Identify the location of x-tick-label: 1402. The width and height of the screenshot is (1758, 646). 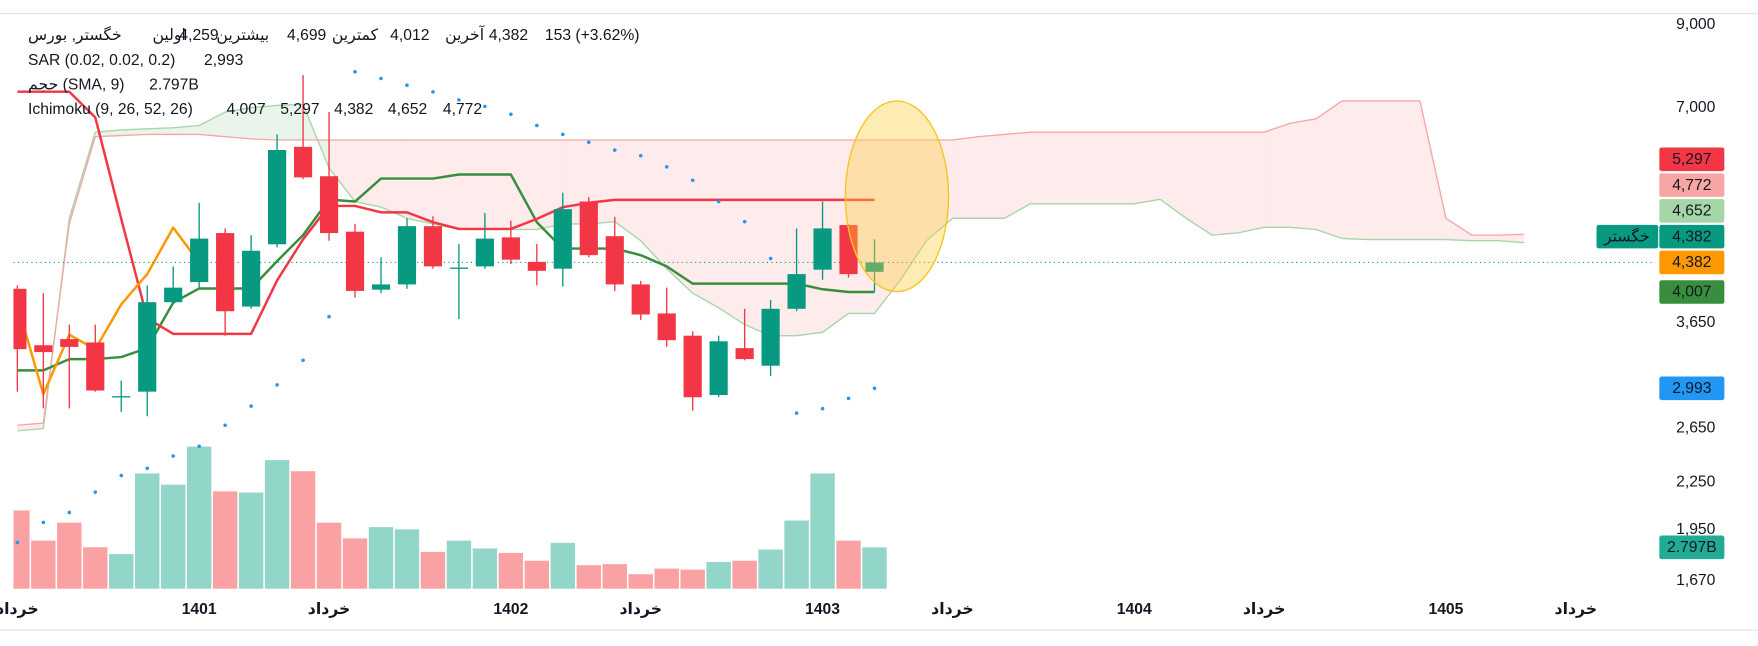
(510, 609).